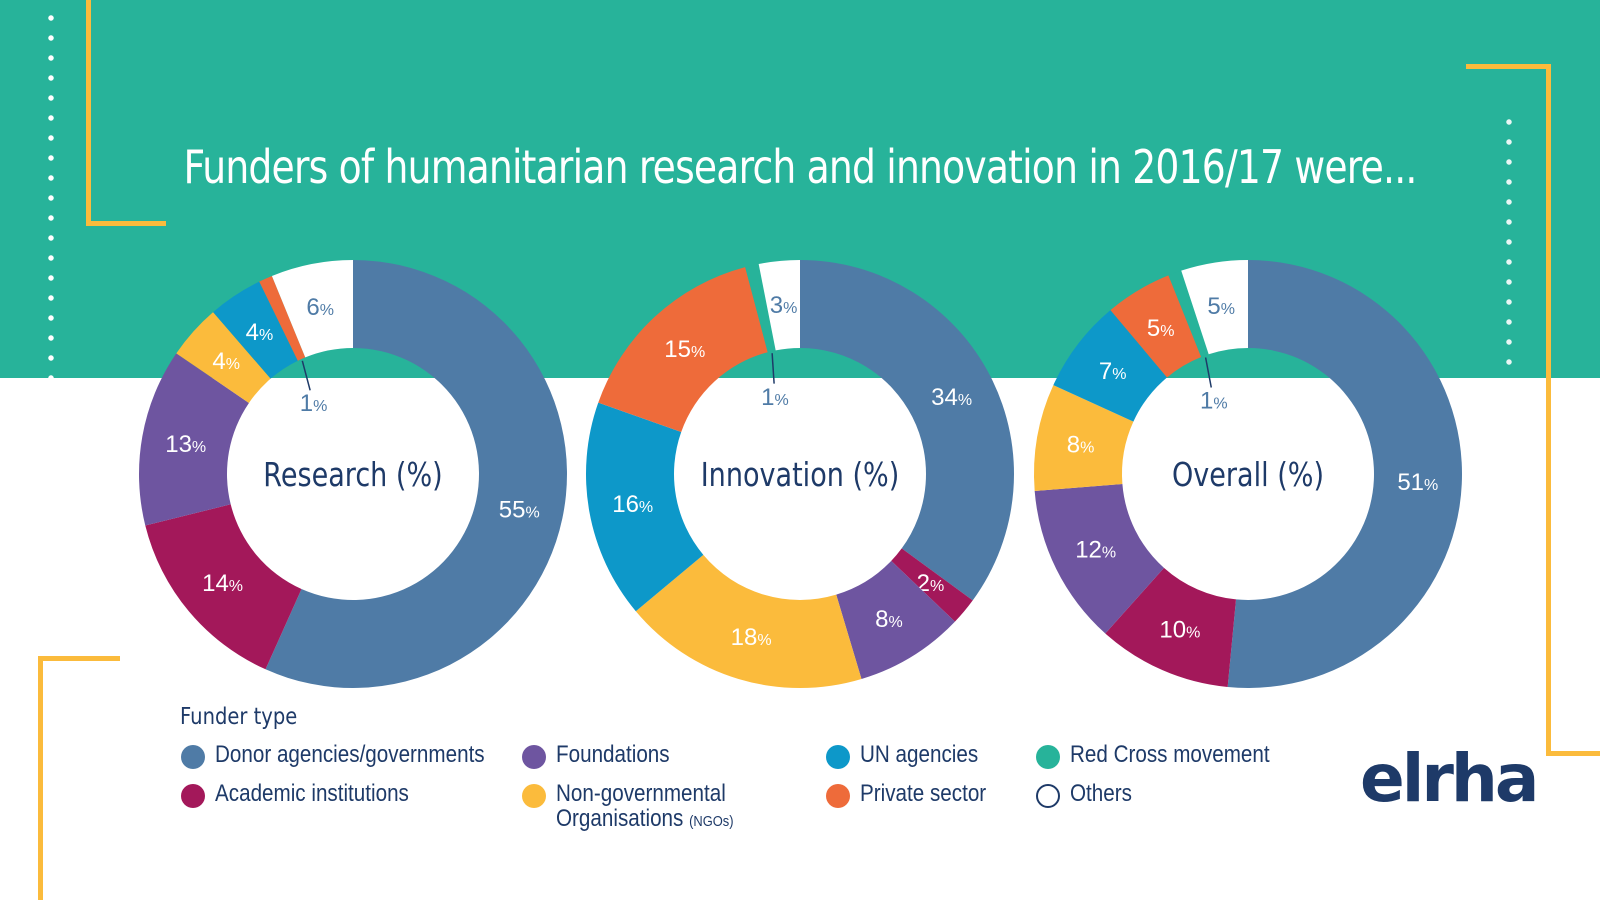 This screenshot has height=900, width=1600. I want to click on legend-item-red-cross: Red Cross movement, so click(1169, 755).